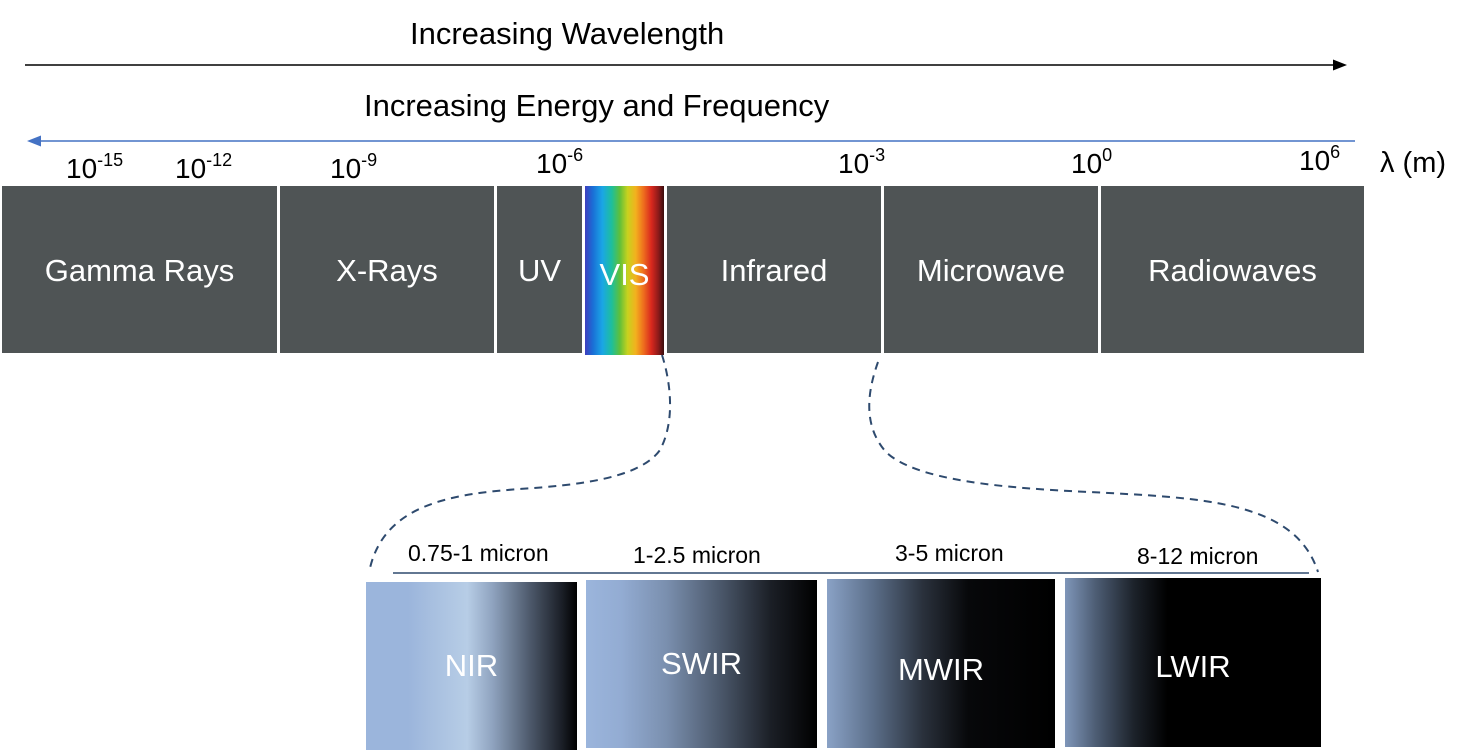 This screenshot has height=750, width=1480. I want to click on tick-label: 10⁻¹², so click(204, 167).